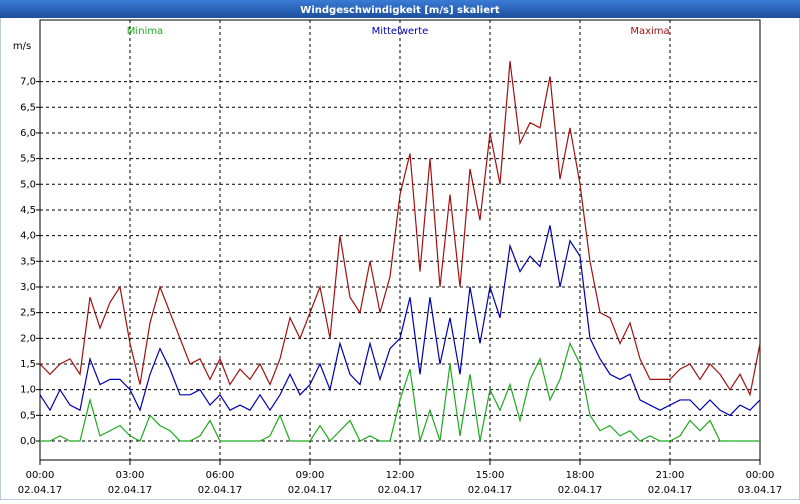 The height and width of the screenshot is (504, 800). I want to click on y-tick-label: 1,5, so click(28, 364).